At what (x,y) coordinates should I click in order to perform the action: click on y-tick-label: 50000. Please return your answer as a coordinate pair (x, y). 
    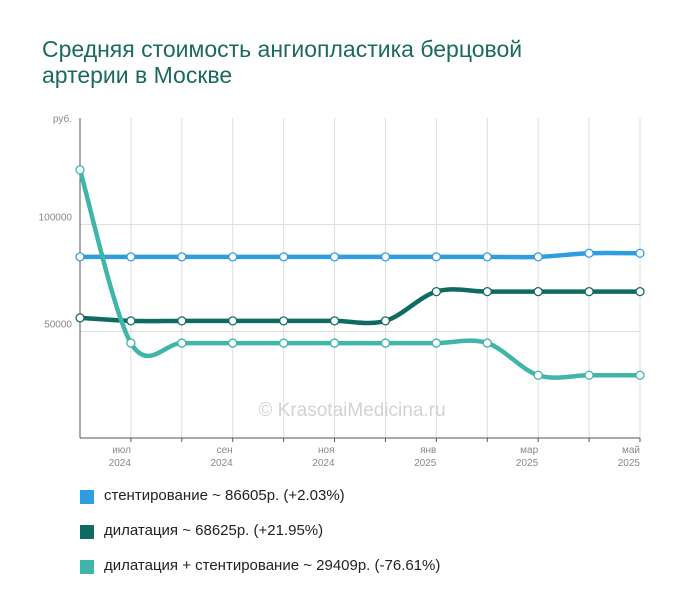
    Looking at the image, I should click on (58, 324).